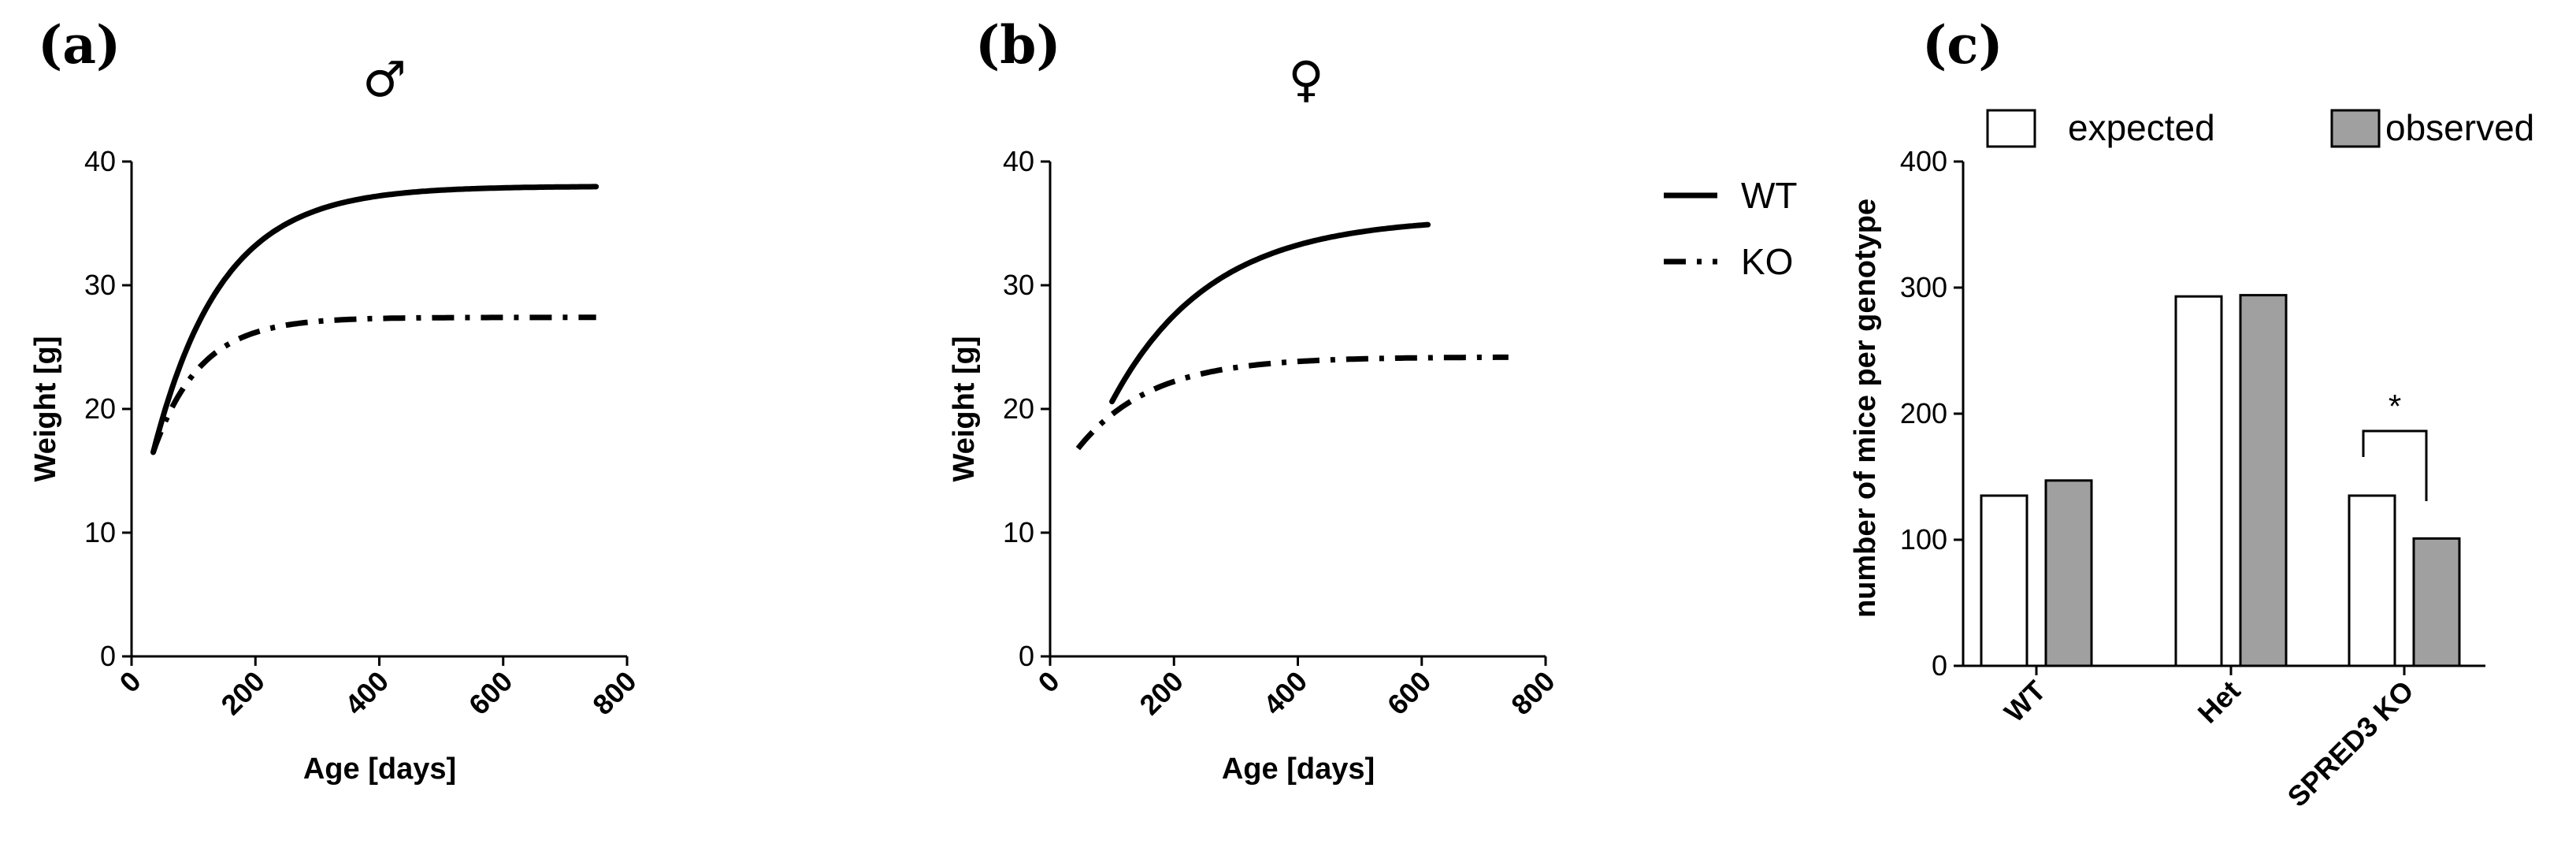 The height and width of the screenshot is (851, 2576). I want to click on panel-a-wt-line, so click(374, 319).